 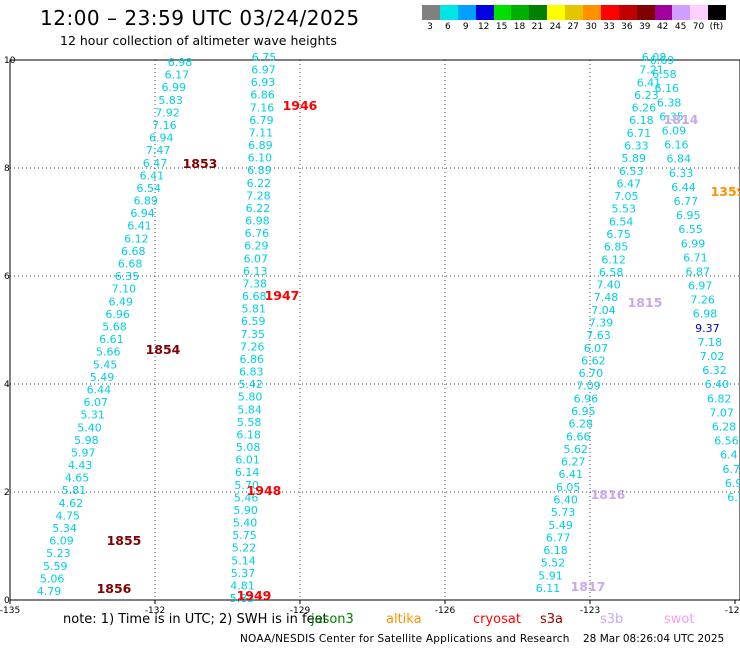 I want to click on pass-time-label: 1816, so click(x=608, y=494).